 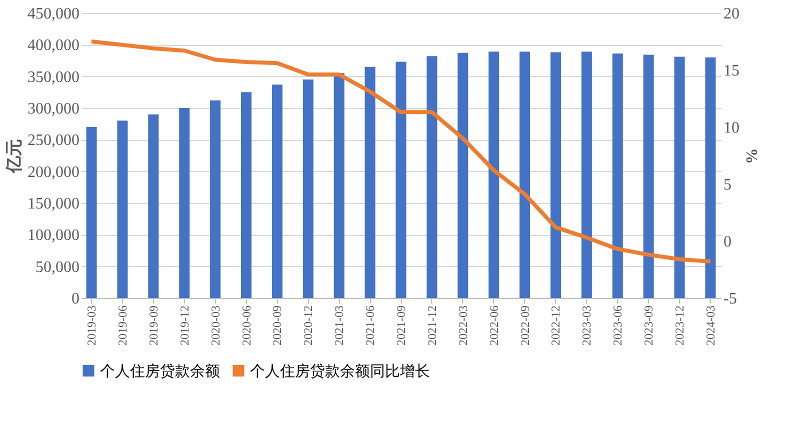 What do you see at coordinates (54, 109) in the screenshot?
I see `y-tick-label: 300,000` at bounding box center [54, 109].